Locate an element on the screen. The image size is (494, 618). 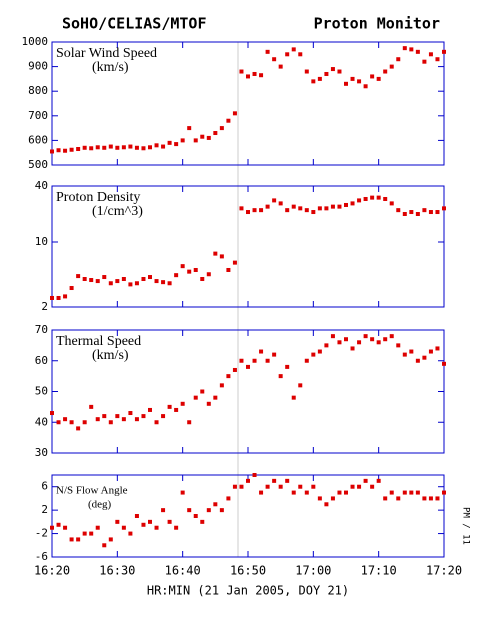
x-tick-label: 16:20 is located at coordinates (52, 571).